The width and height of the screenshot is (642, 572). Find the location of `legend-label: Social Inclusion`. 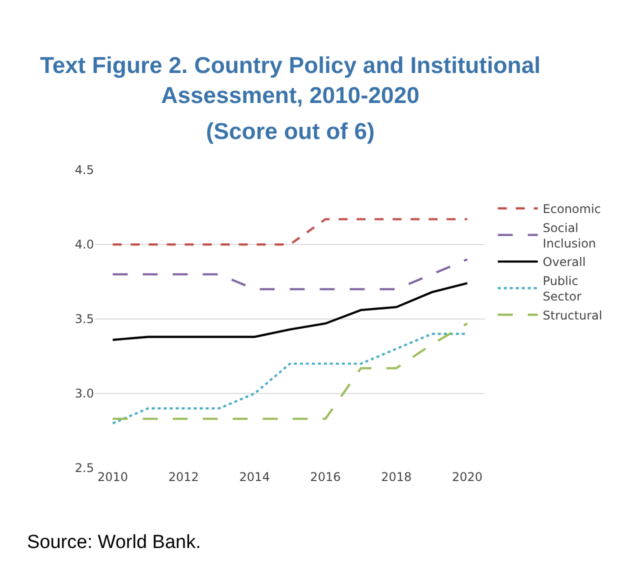

legend-label: Social Inclusion is located at coordinates (569, 235).